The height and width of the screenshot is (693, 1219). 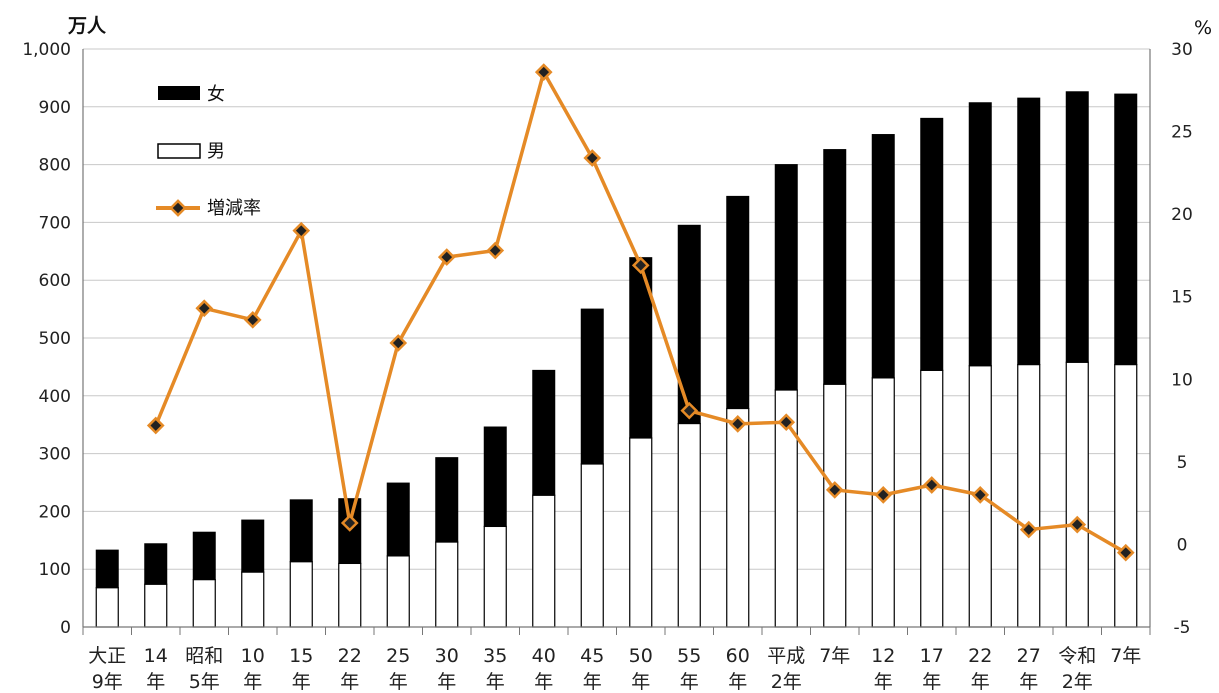 What do you see at coordinates (253, 656) in the screenshot?
I see `category-label: 10` at bounding box center [253, 656].